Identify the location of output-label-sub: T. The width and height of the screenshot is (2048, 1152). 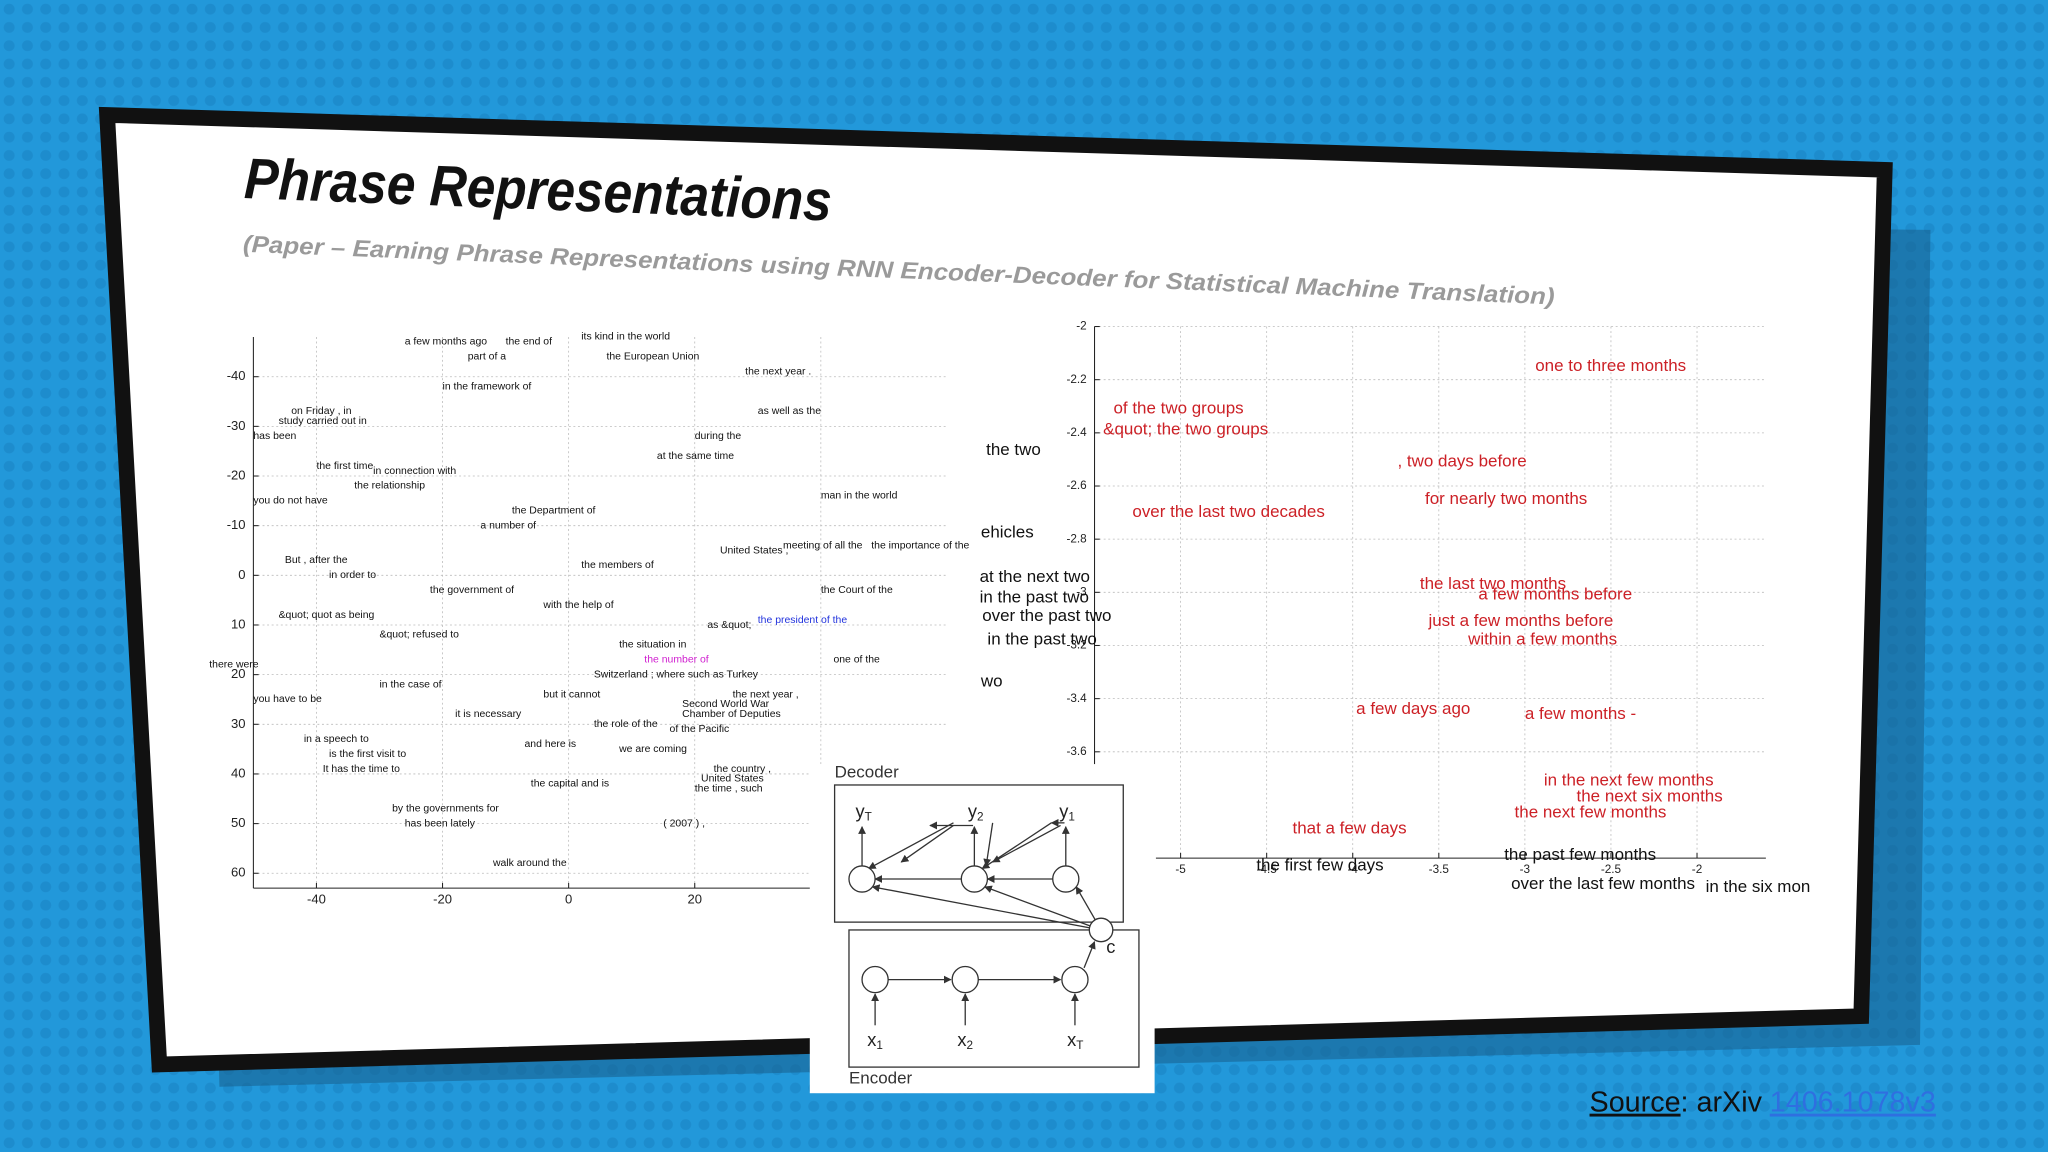
(868, 817).